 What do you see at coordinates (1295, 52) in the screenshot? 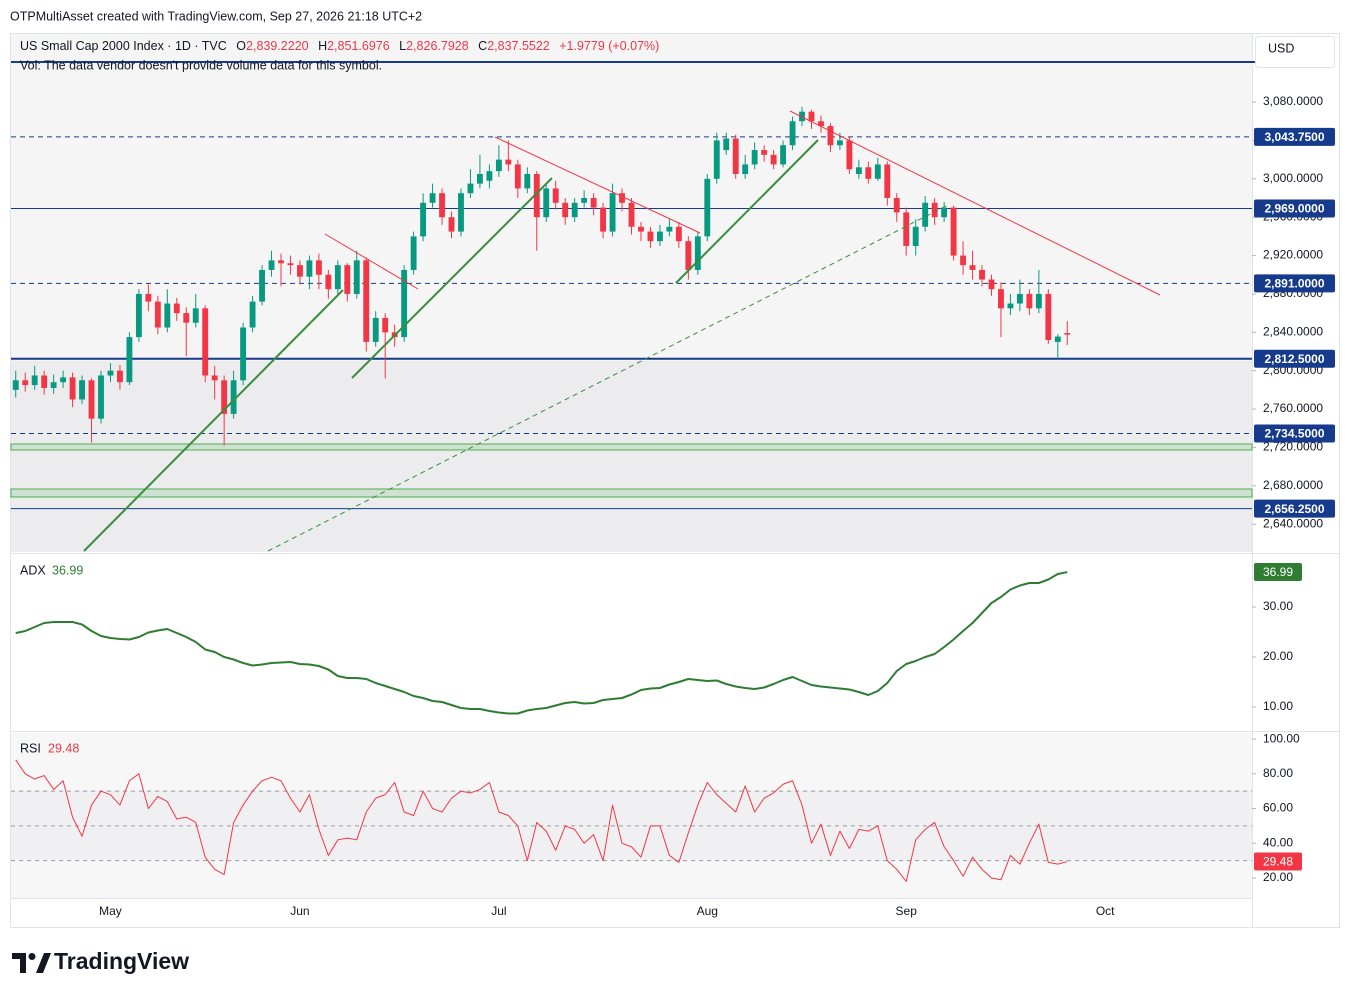
I see `currency-box` at bounding box center [1295, 52].